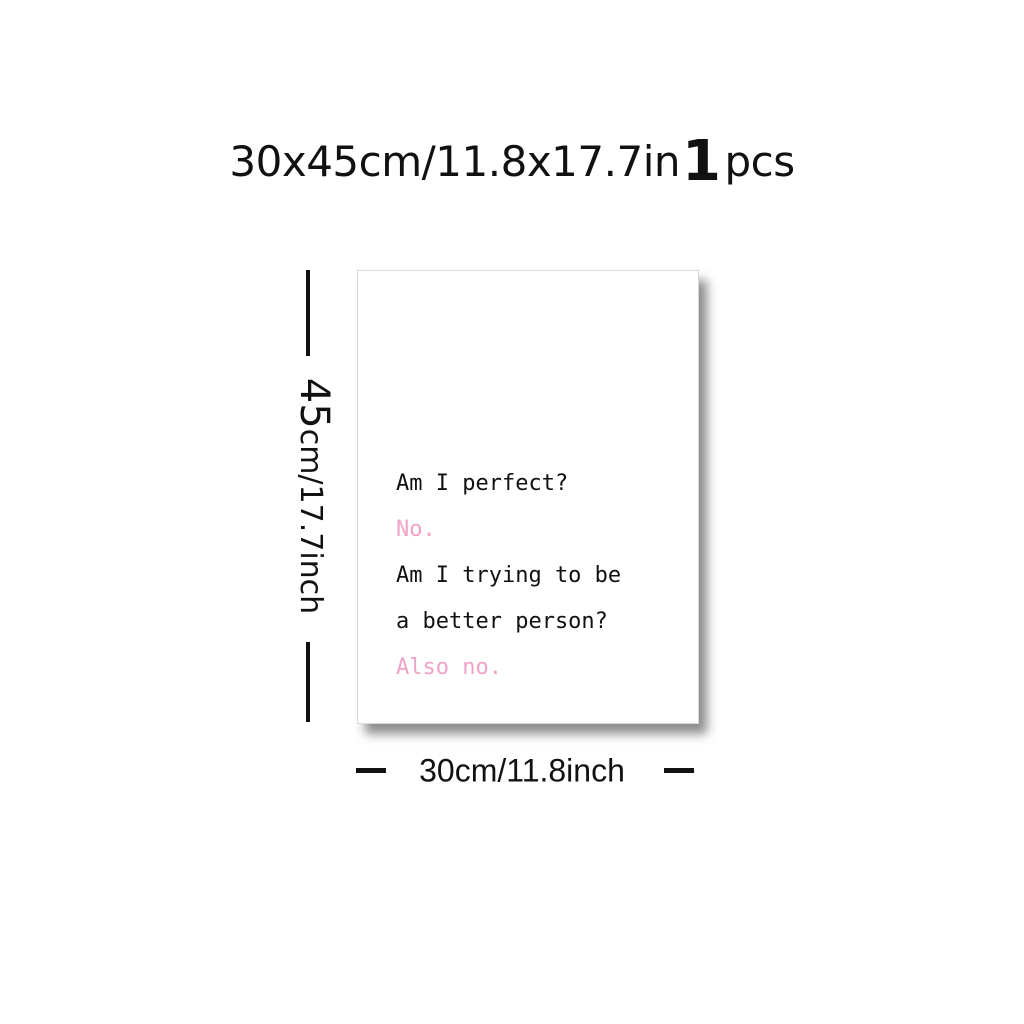 Image resolution: width=1024 pixels, height=1024 pixels. I want to click on height-dimension-line-top, so click(308, 313).